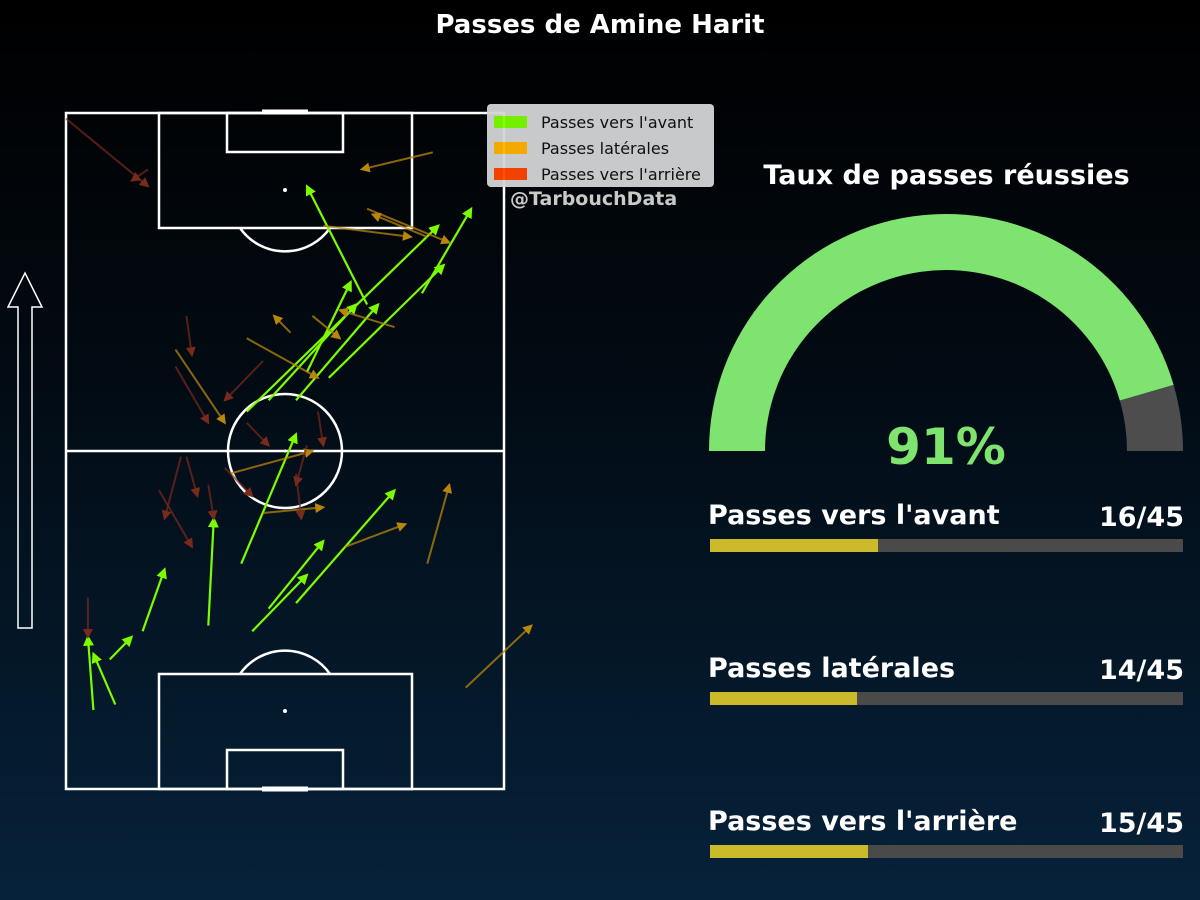  I want to click on legend-item-forward: Passes vers l'avant, so click(593, 122).